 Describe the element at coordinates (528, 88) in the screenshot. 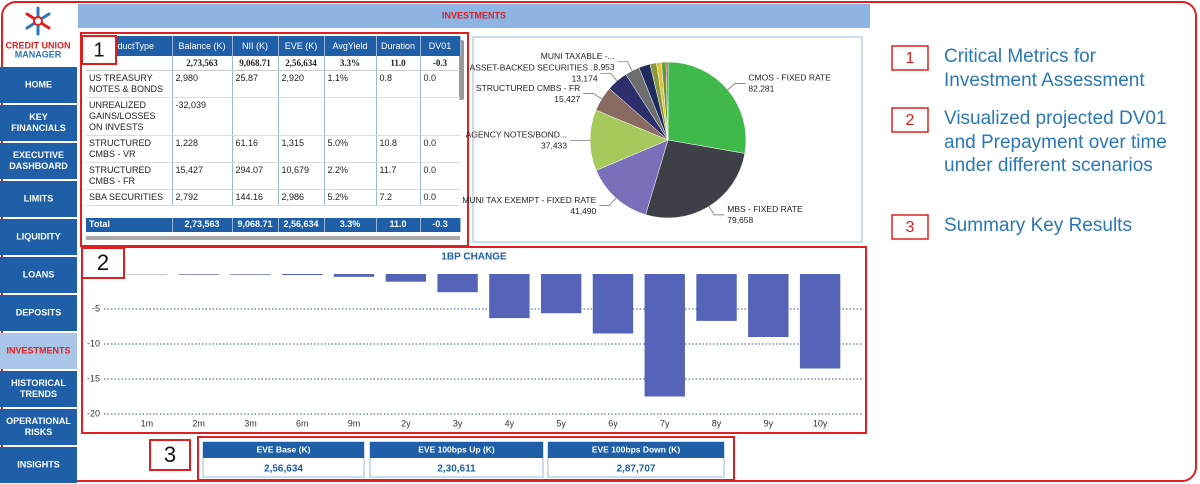

I see `pie-label: STRUCTURED CMBS - FR` at that location.